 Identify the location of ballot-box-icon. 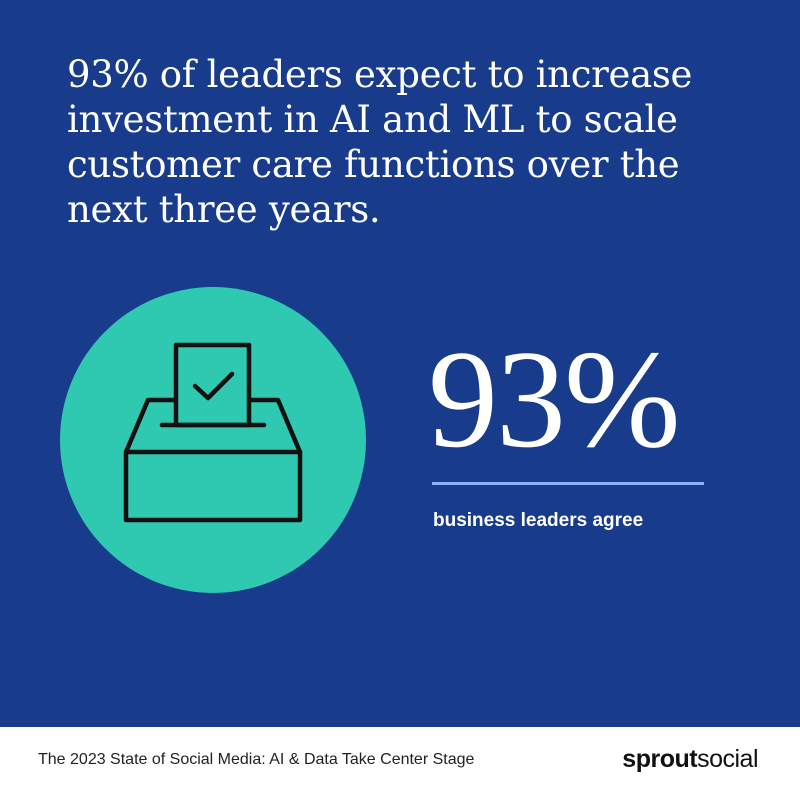
(213, 432).